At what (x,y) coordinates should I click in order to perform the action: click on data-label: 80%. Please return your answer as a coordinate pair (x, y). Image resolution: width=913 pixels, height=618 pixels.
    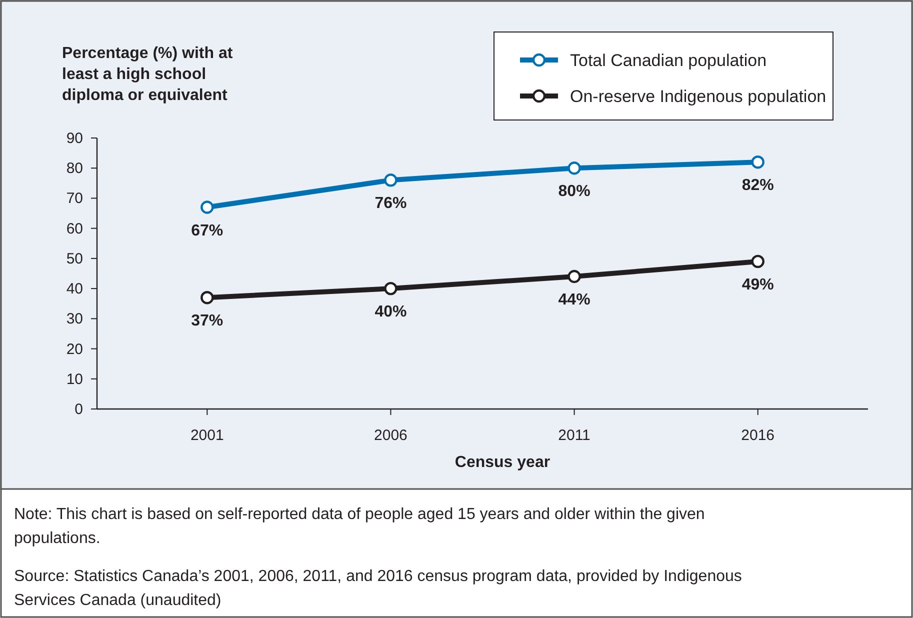
    Looking at the image, I should click on (574, 191).